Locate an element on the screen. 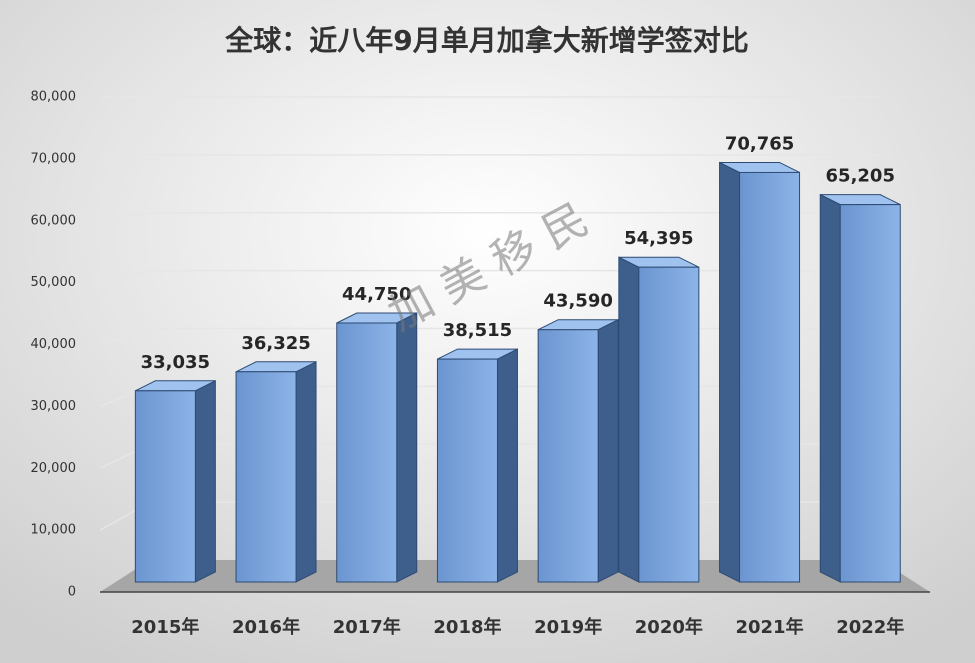 The height and width of the screenshot is (663, 975). value-label: 70,765 is located at coordinates (759, 143).